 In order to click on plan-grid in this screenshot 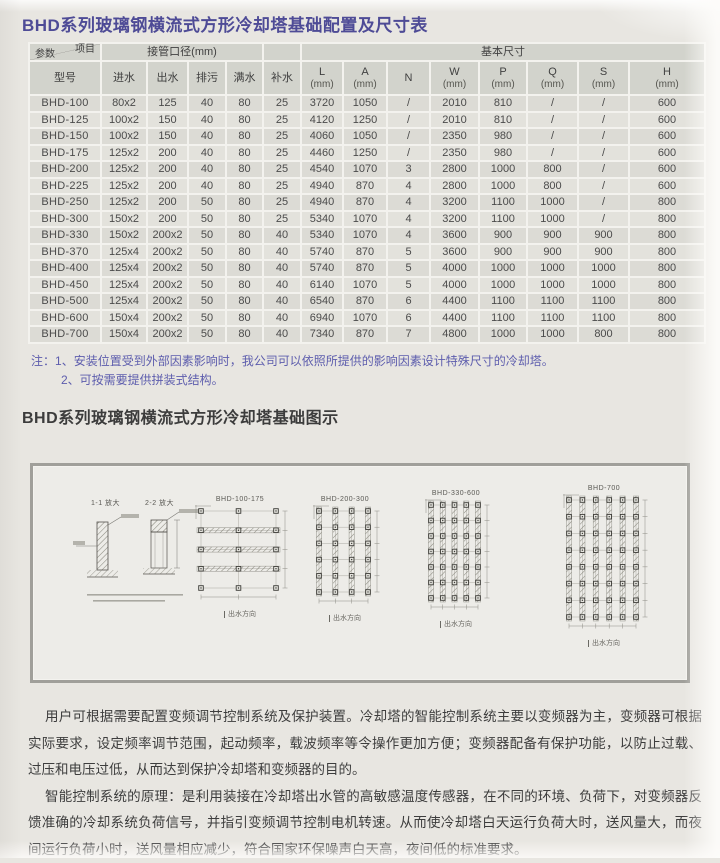, I will do `click(604, 564)`.